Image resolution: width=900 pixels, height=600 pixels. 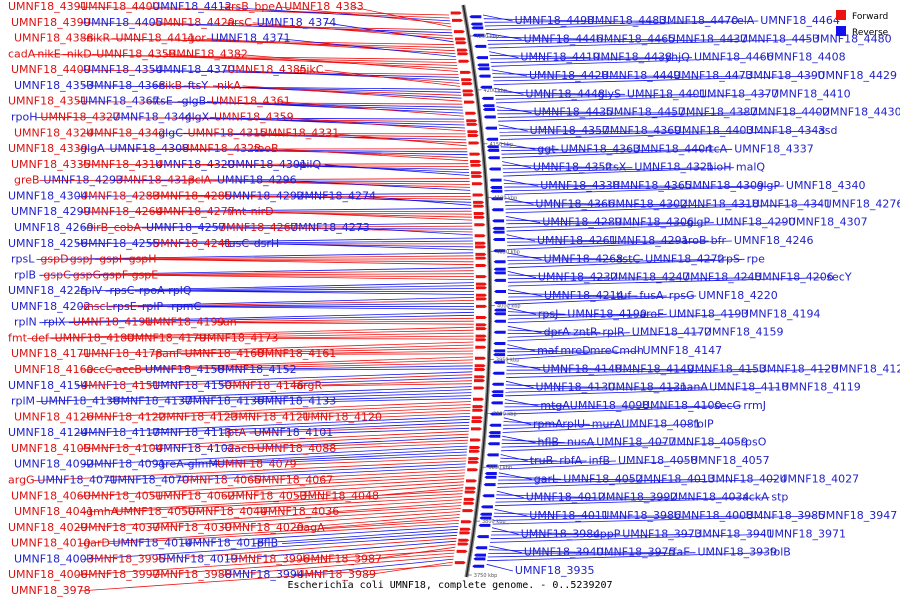 I want to click on gene-label: ackA, so click(x=755, y=497).